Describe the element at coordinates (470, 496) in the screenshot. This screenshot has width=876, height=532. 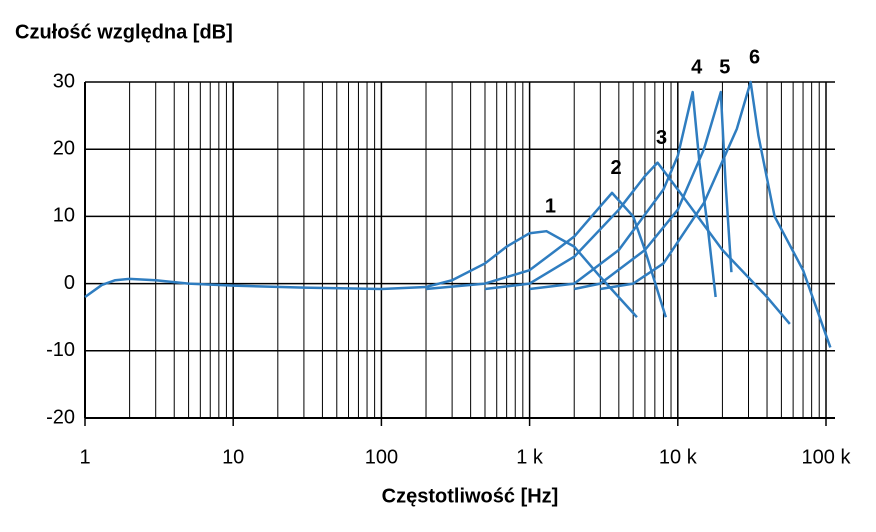
I see `x-axis-label: Częstotliwość [Hz]` at that location.